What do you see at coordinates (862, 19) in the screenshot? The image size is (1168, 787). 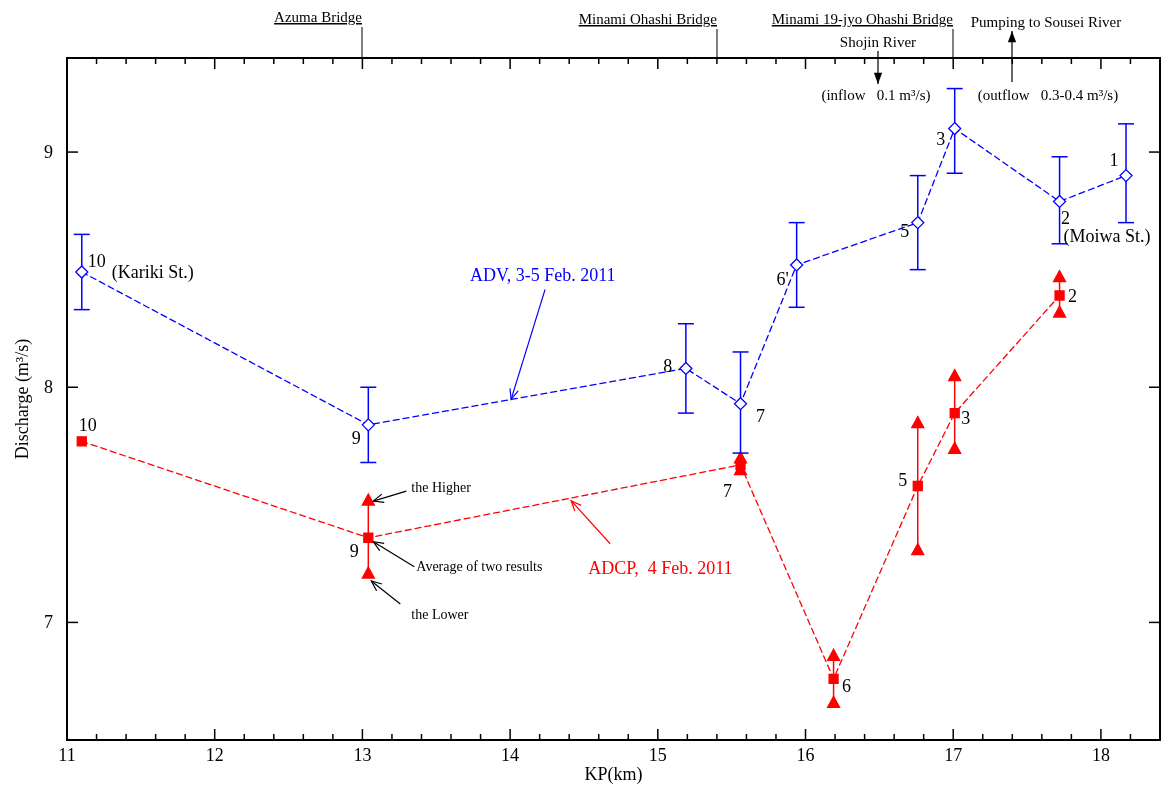 I see `text: Minami 19-jyo Ohashi Bridge` at bounding box center [862, 19].